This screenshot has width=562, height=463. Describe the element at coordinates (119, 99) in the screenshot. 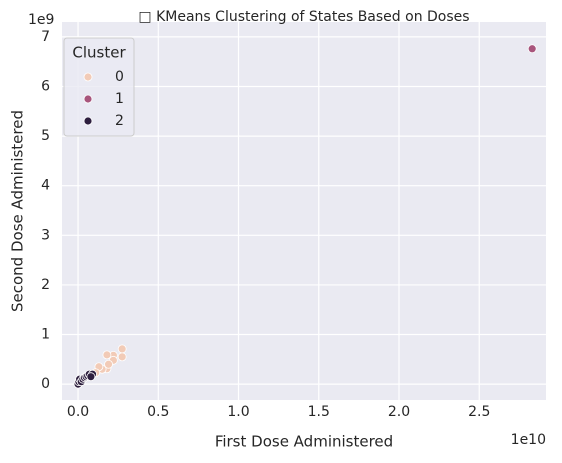

I see `legend-label: 1` at that location.